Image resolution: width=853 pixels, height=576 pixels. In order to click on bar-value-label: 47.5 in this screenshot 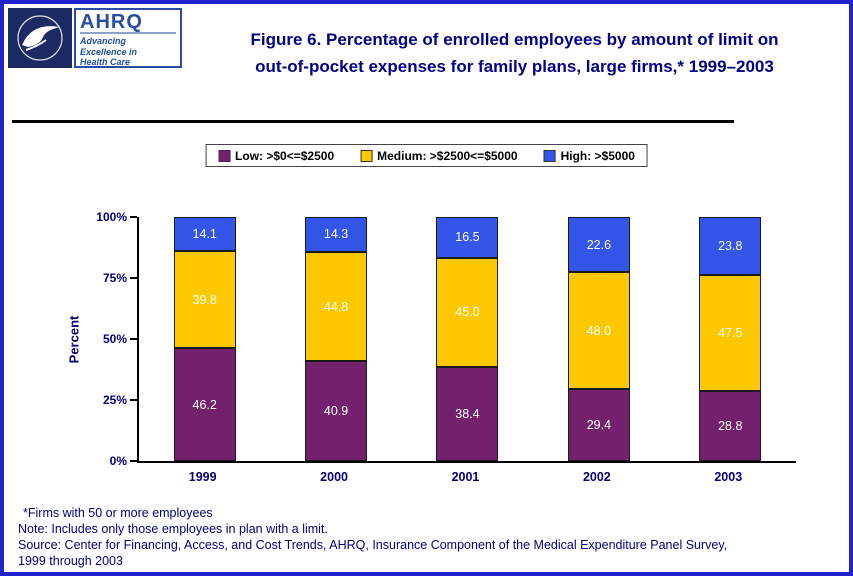, I will do `click(730, 332)`.